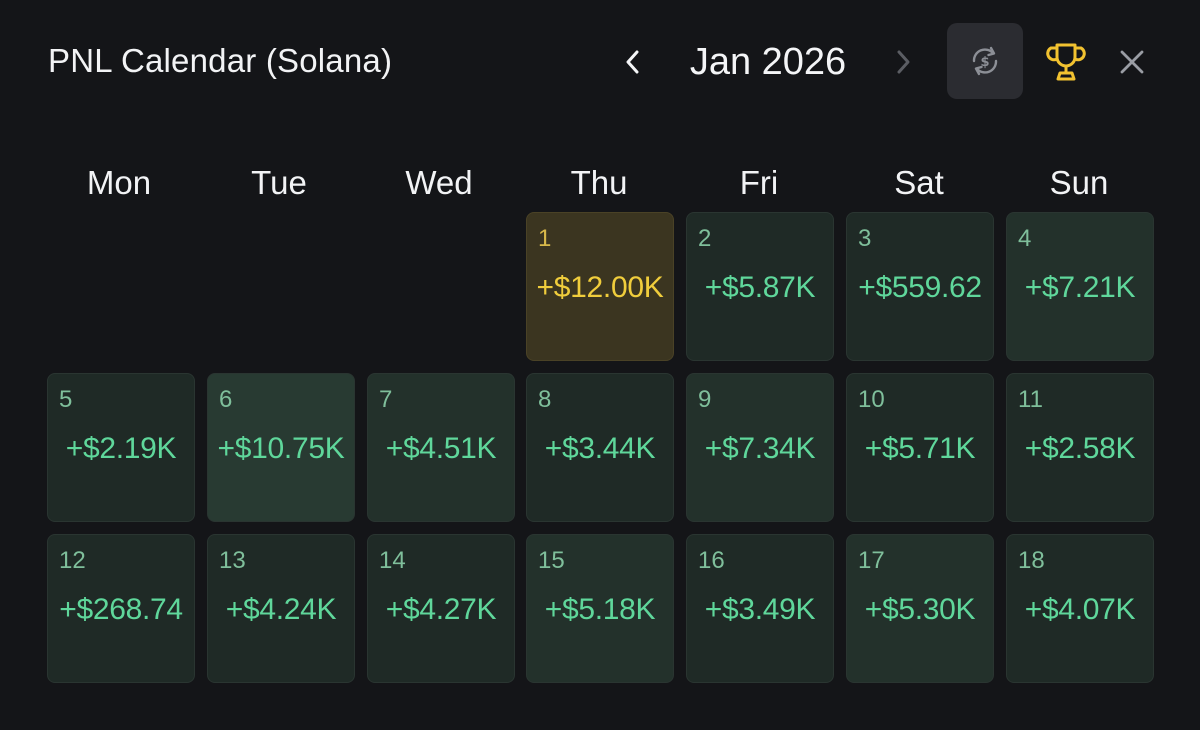  I want to click on day-number: 2, so click(705, 238).